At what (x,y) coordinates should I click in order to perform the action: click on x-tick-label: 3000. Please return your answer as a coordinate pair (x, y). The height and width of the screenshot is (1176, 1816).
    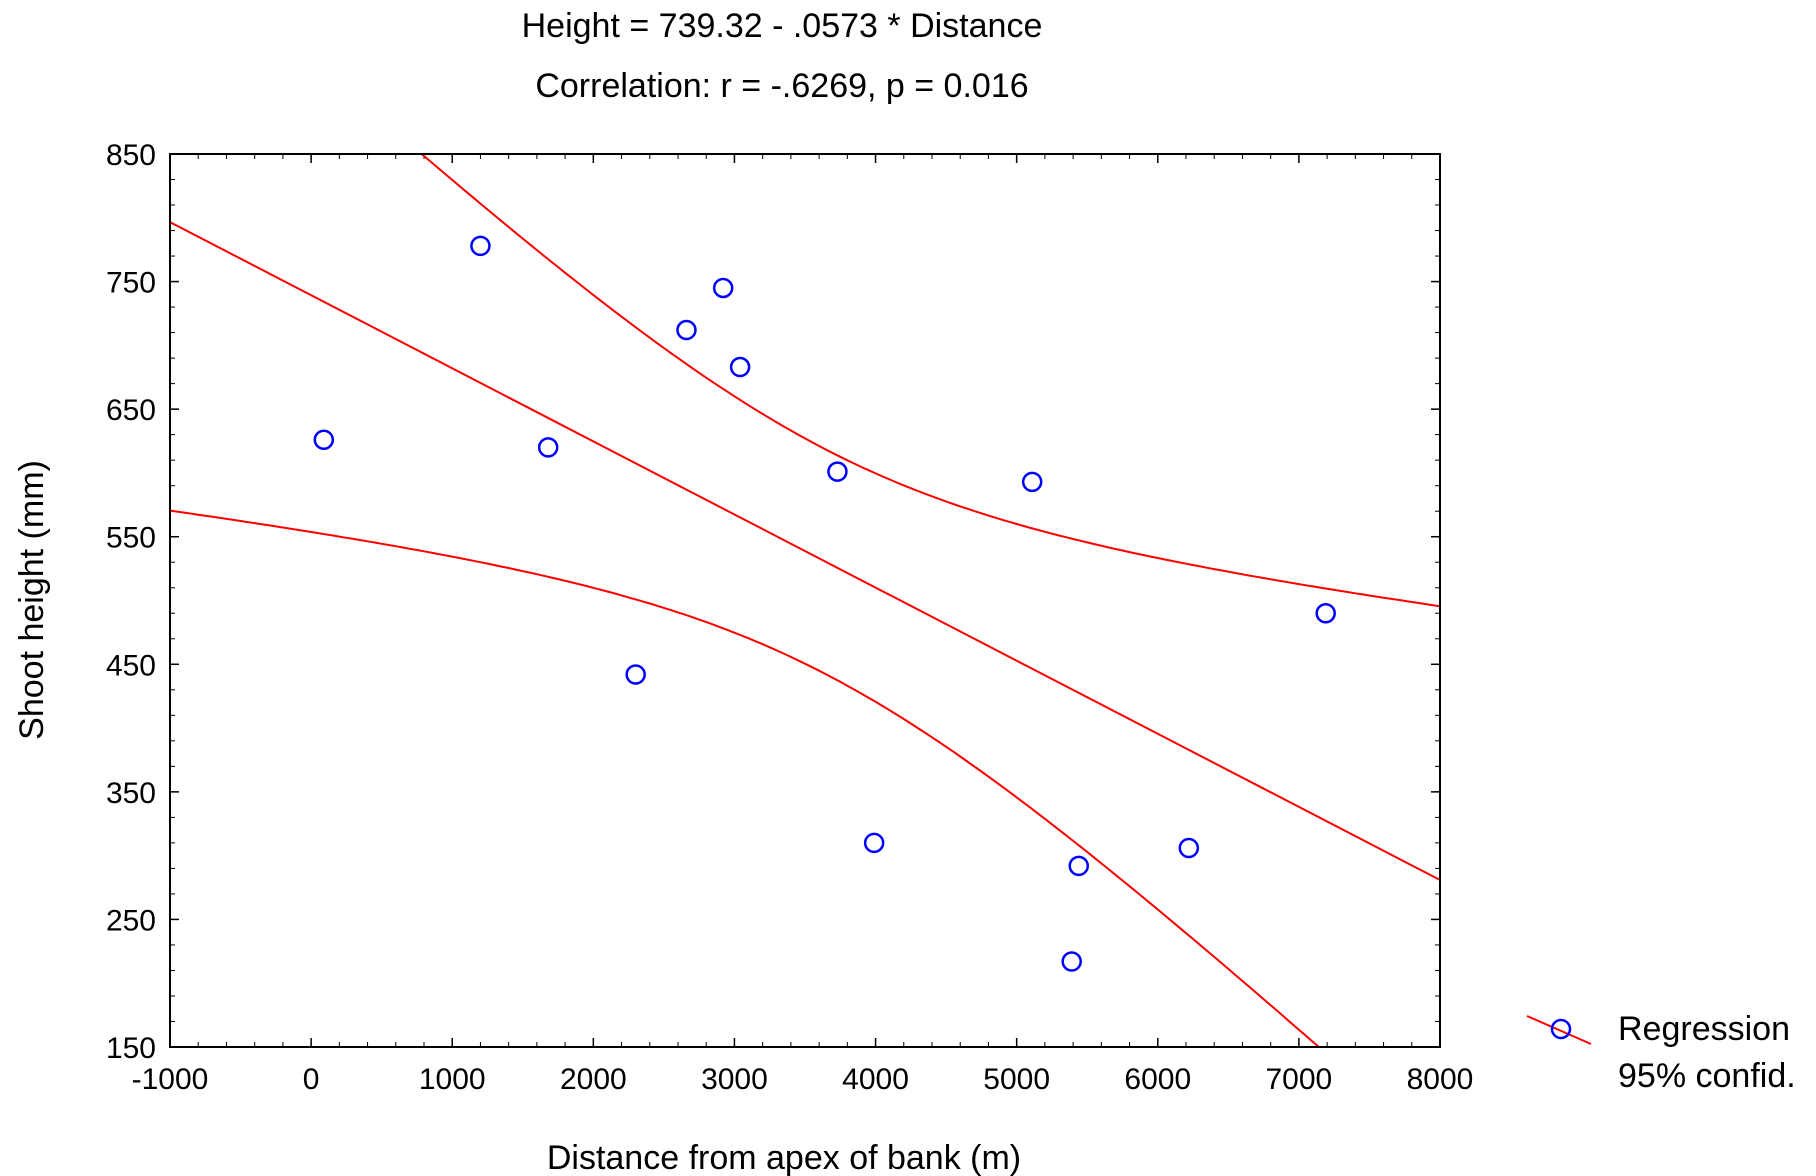
    Looking at the image, I should click on (734, 1079).